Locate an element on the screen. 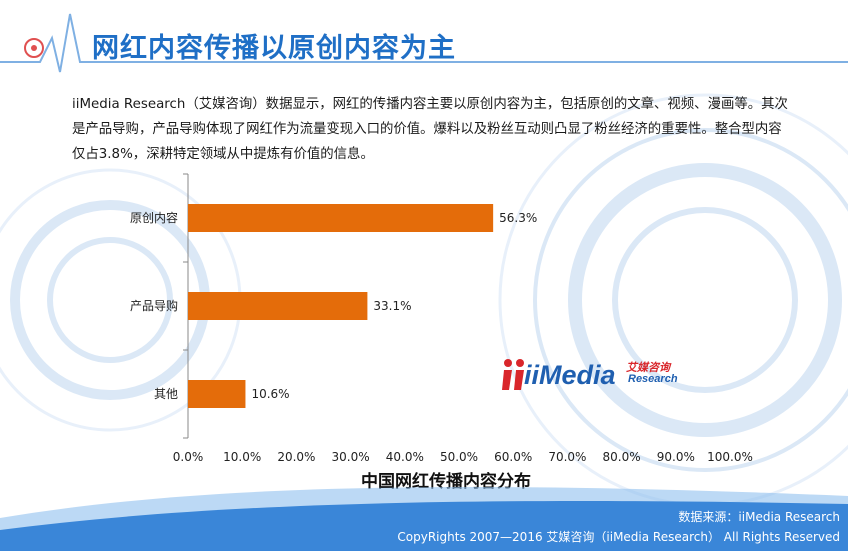 The width and height of the screenshot is (848, 551). x-tick-label: 90.0% is located at coordinates (676, 457).